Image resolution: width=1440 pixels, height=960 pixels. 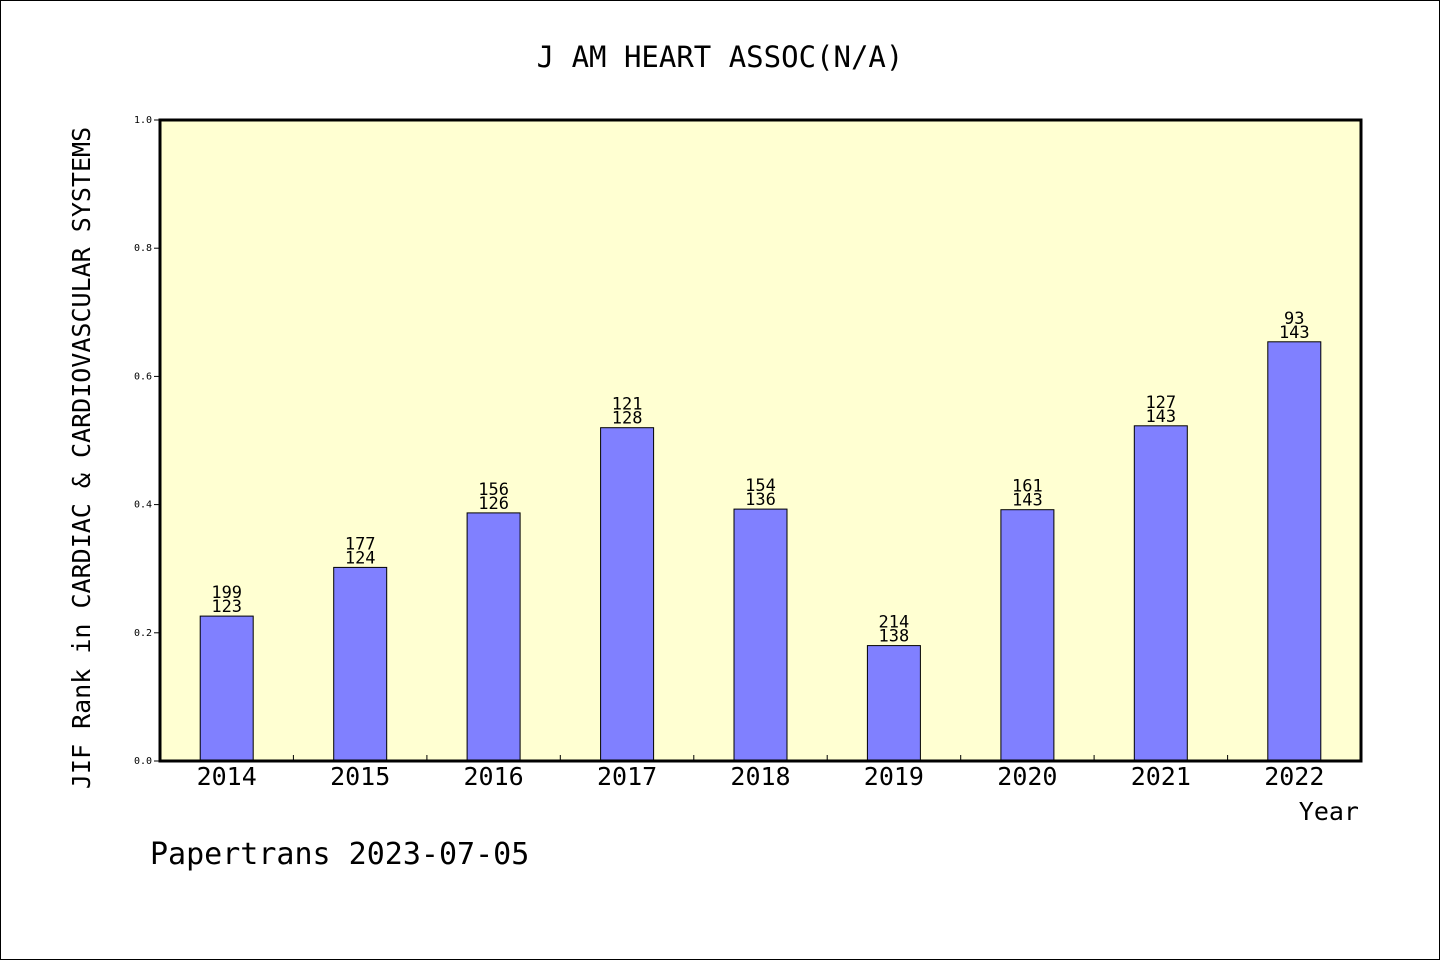 What do you see at coordinates (720, 57) in the screenshot?
I see `chart-title: J AM HEART ASSOC(N/A)` at bounding box center [720, 57].